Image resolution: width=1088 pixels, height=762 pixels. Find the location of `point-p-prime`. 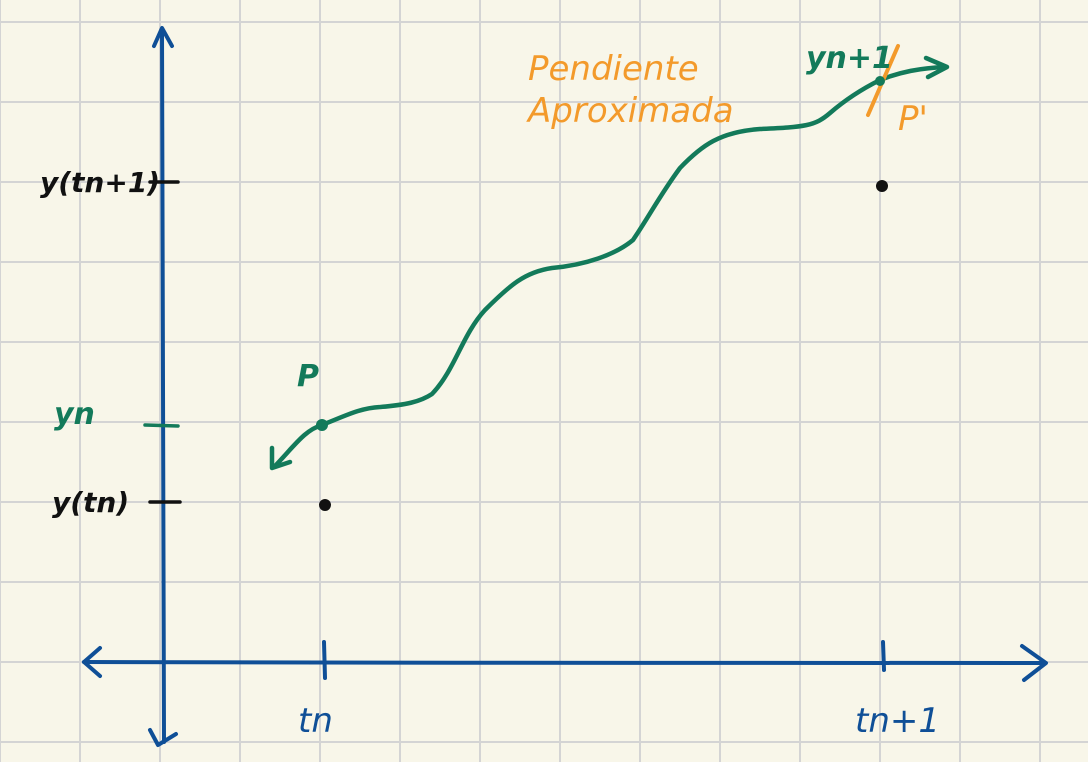

point-p-prime is located at coordinates (880, 81).